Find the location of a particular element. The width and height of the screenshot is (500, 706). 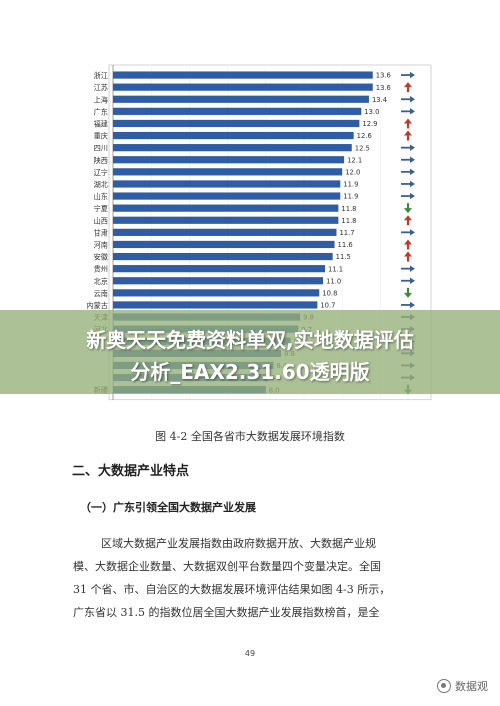

category-label: 内蒙古 is located at coordinates (97, 305).